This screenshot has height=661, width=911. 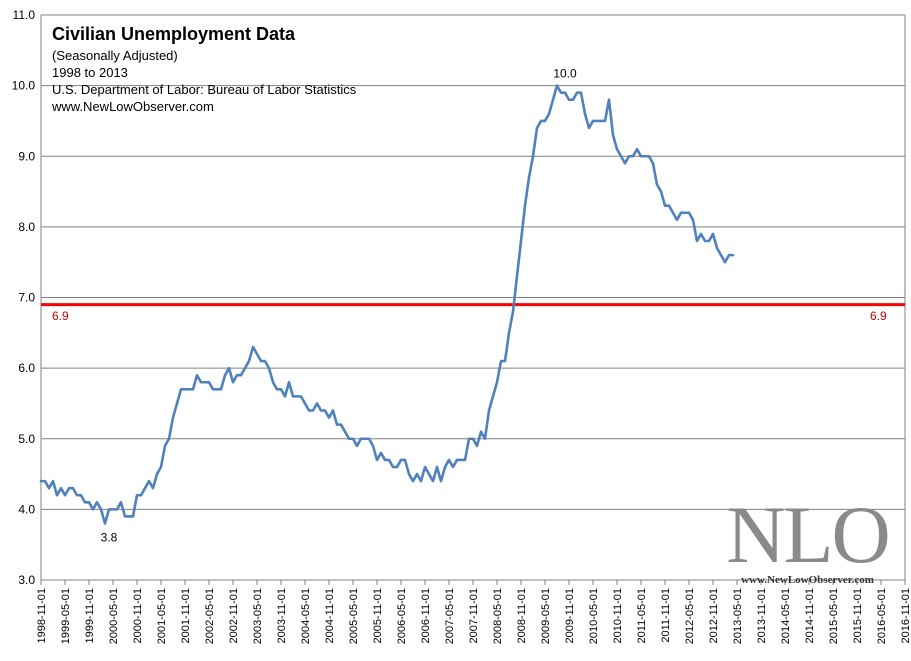 What do you see at coordinates (26, 439) in the screenshot?
I see `y-tick-label: 5.0` at bounding box center [26, 439].